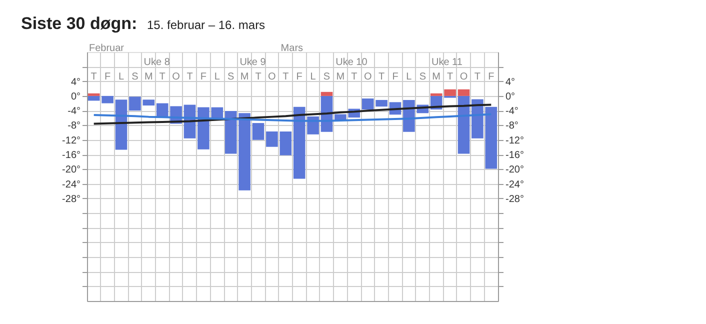 The height and width of the screenshot is (324, 706). I want to click on annotation: Uke 8, so click(157, 62).